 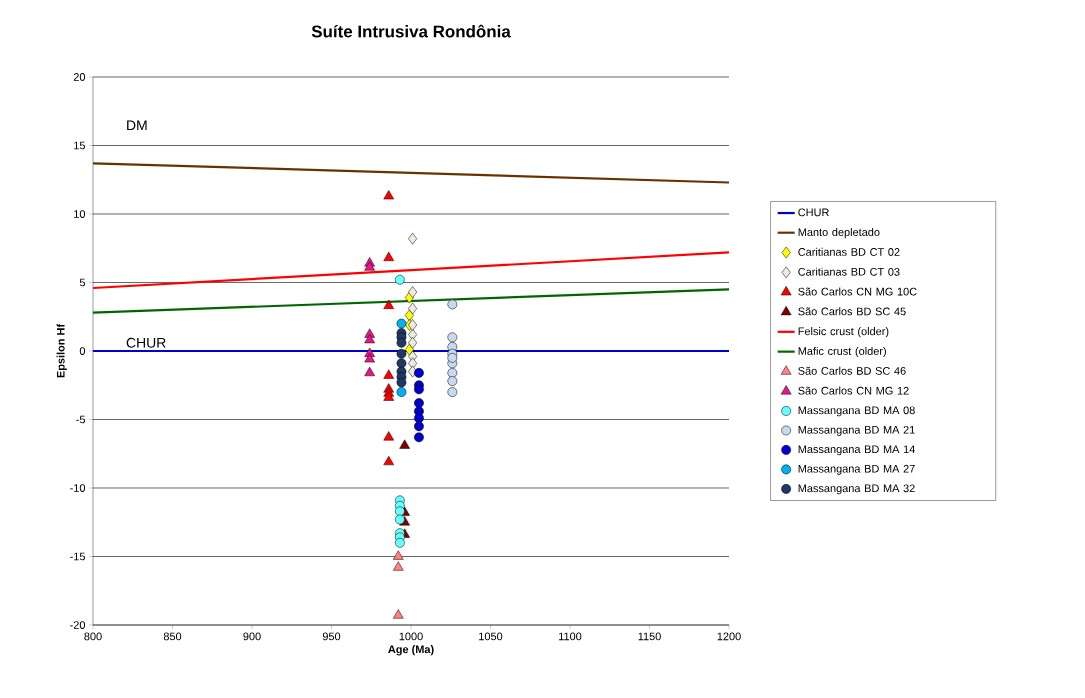 I want to click on legend-label: Massangana BD MA 32, so click(x=856, y=489).